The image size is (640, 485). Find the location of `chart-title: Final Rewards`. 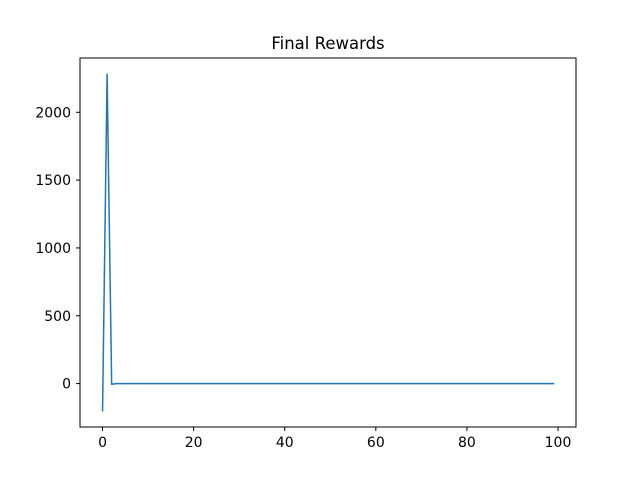

chart-title: Final Rewards is located at coordinates (327, 43).